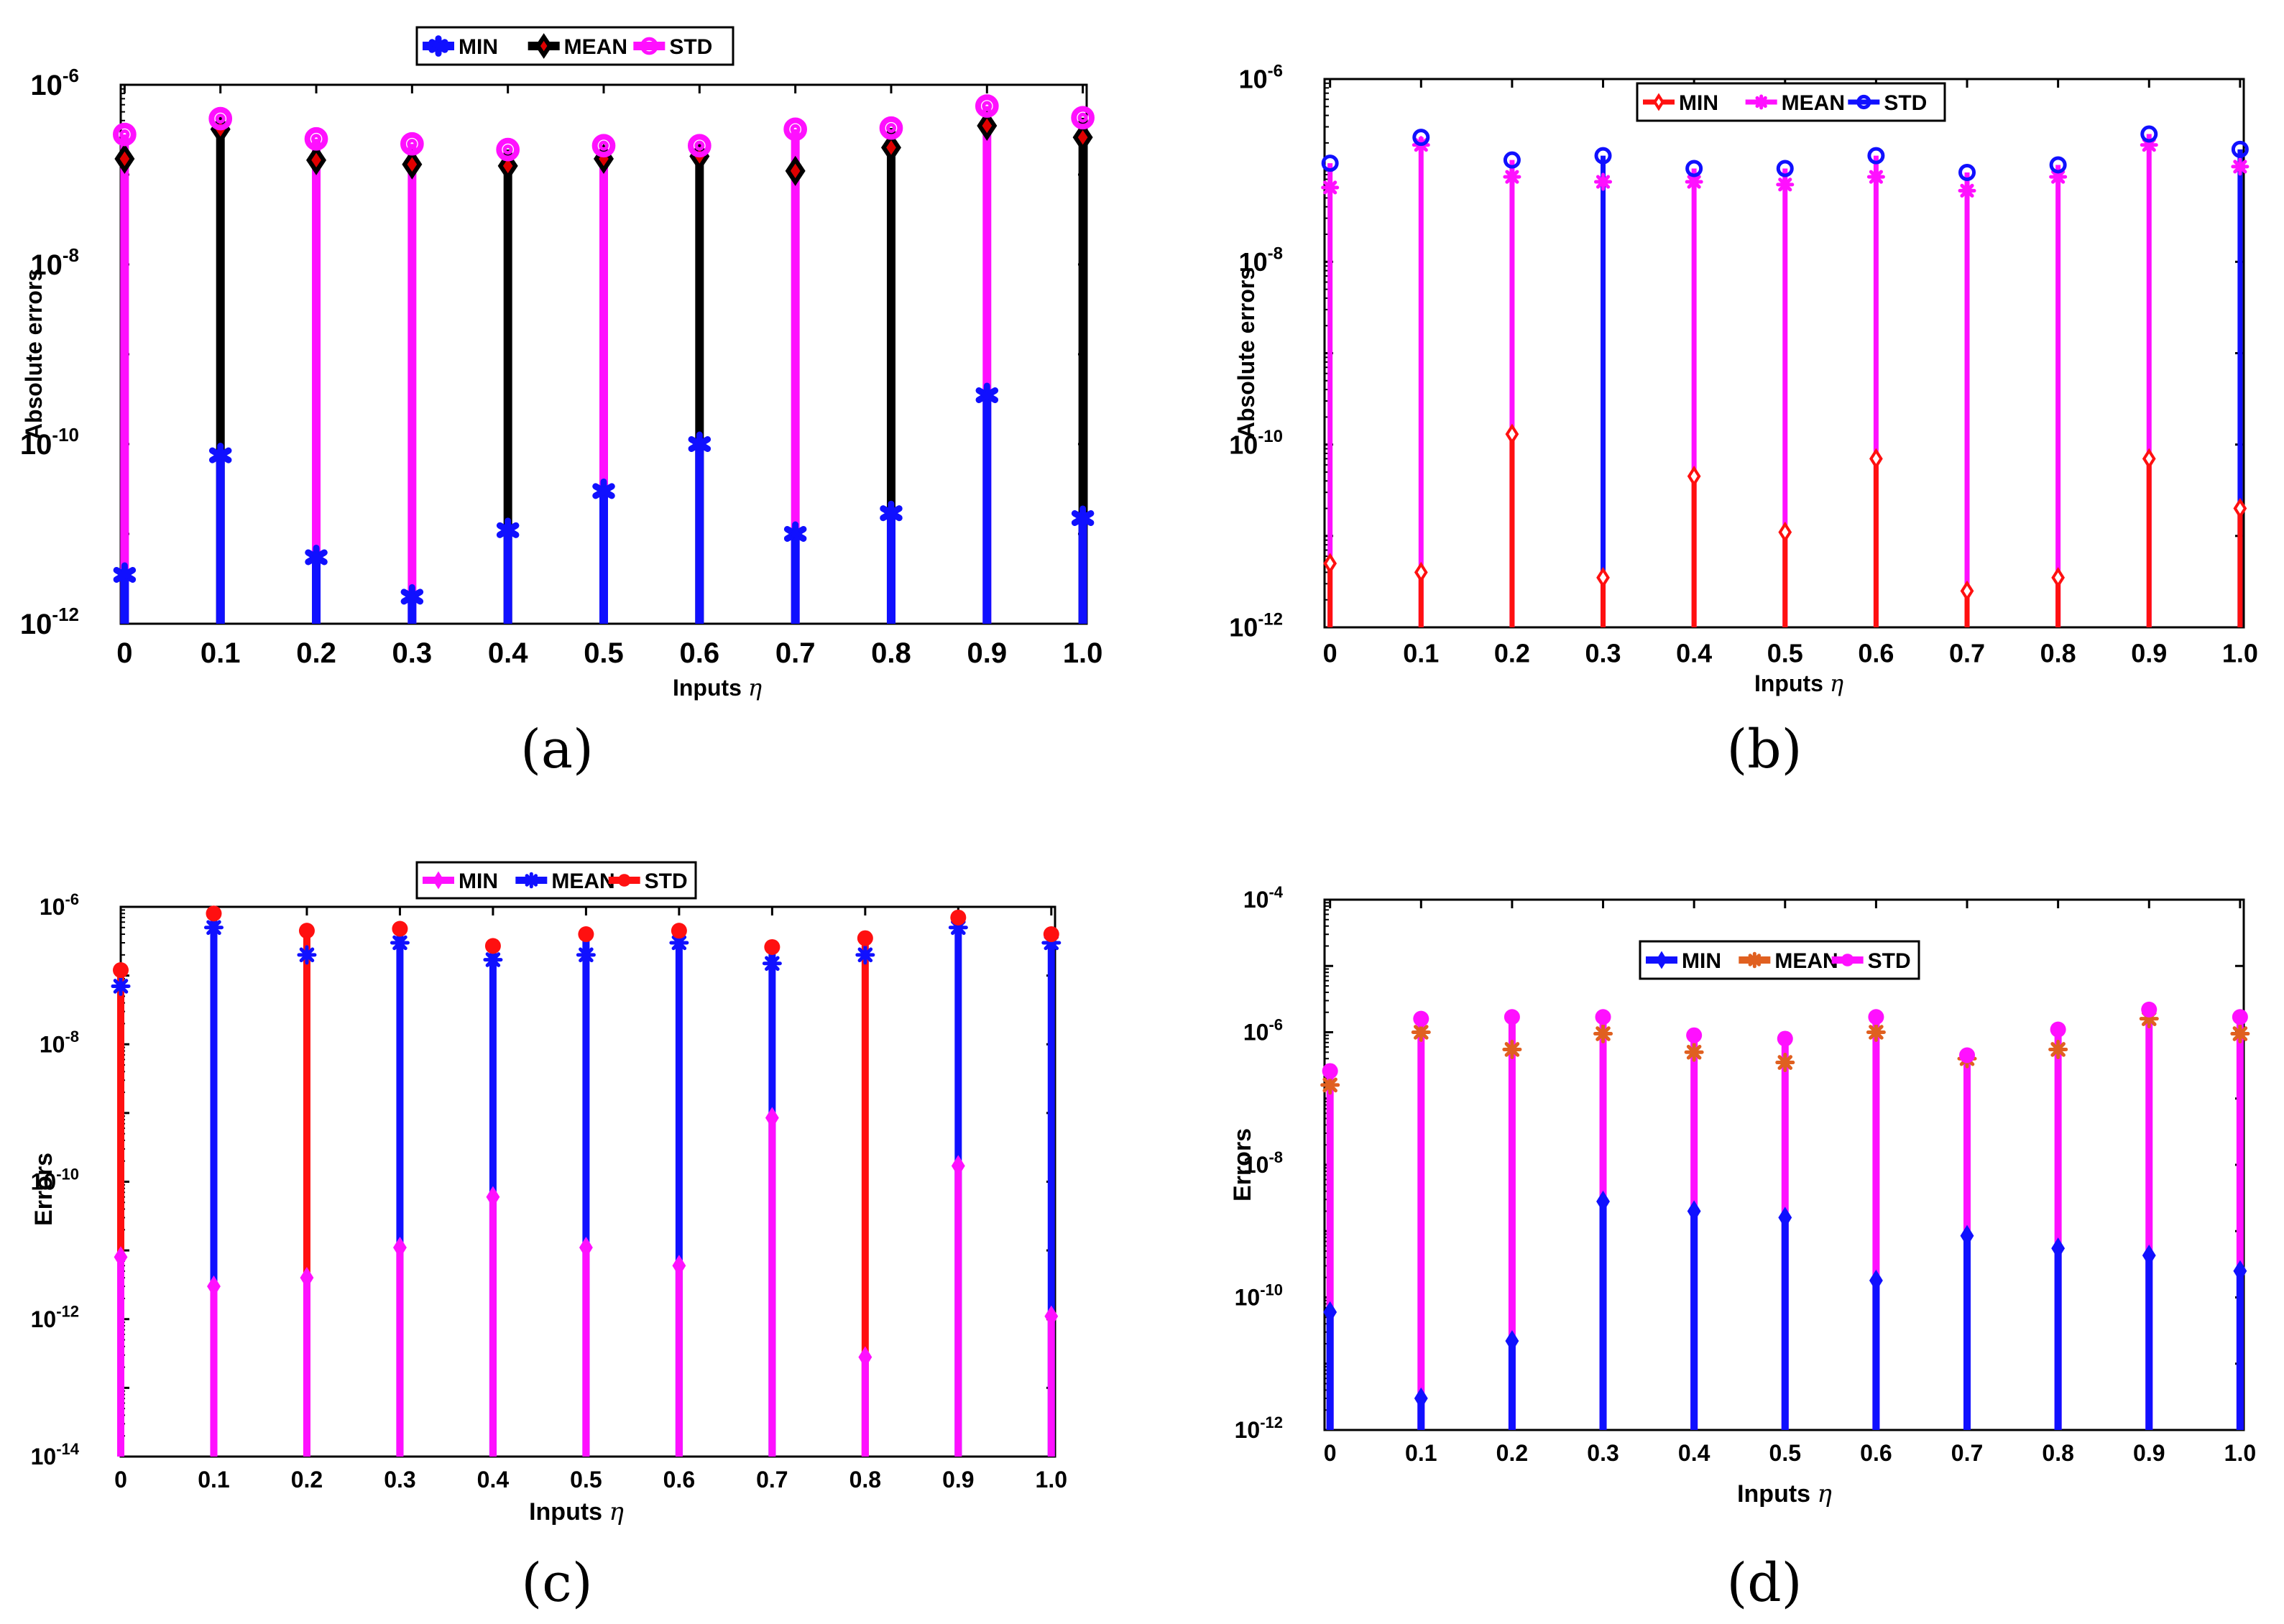 This screenshot has width=2284, height=1624. Describe the element at coordinates (1777, 1494) in the screenshot. I see `x-axis-label-word: Inputs` at that location.